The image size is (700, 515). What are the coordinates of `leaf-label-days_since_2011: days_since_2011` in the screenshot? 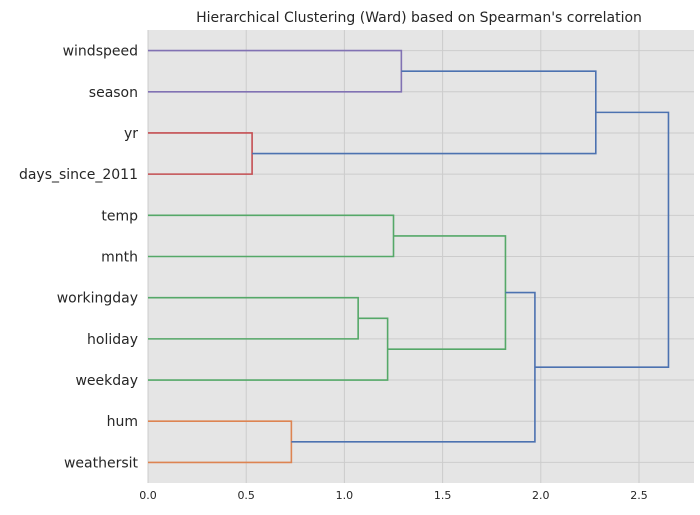 It's located at (78, 175).